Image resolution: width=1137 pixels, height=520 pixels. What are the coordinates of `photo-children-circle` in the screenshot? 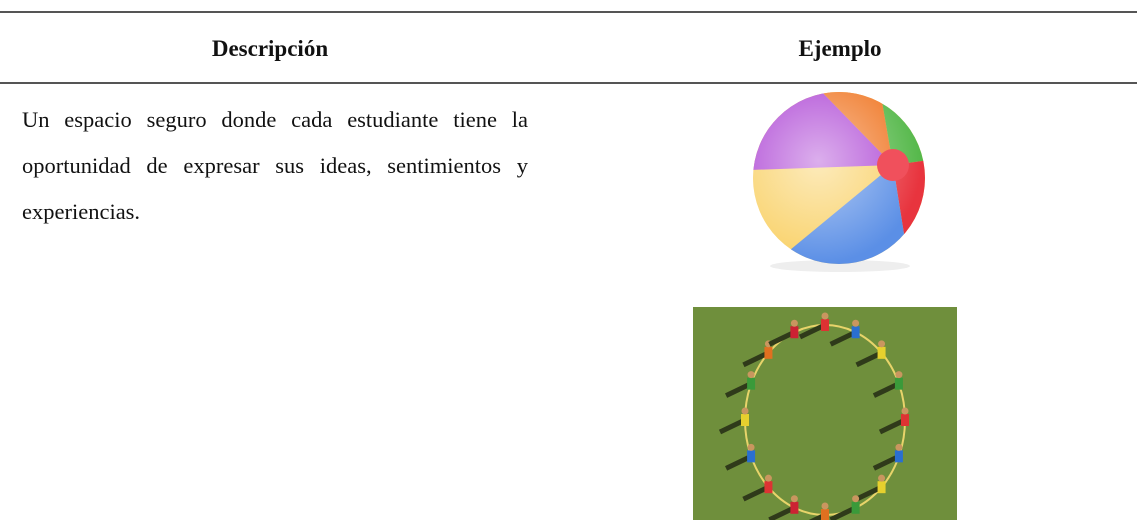 It's located at (825, 413).